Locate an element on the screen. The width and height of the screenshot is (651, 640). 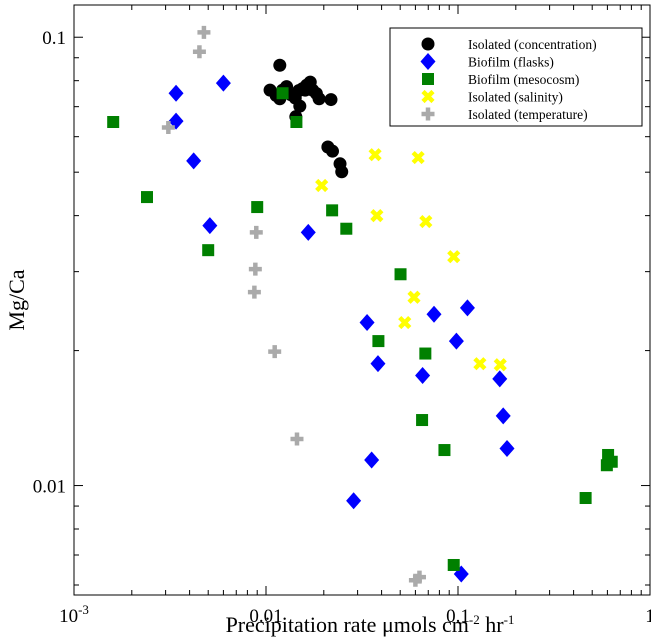
legend-label: Isolated (salinity) is located at coordinates (515, 97).